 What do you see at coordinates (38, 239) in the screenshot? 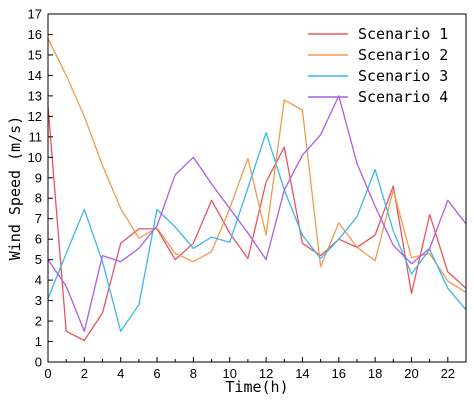
I see `y-tick-label: 6` at bounding box center [38, 239].